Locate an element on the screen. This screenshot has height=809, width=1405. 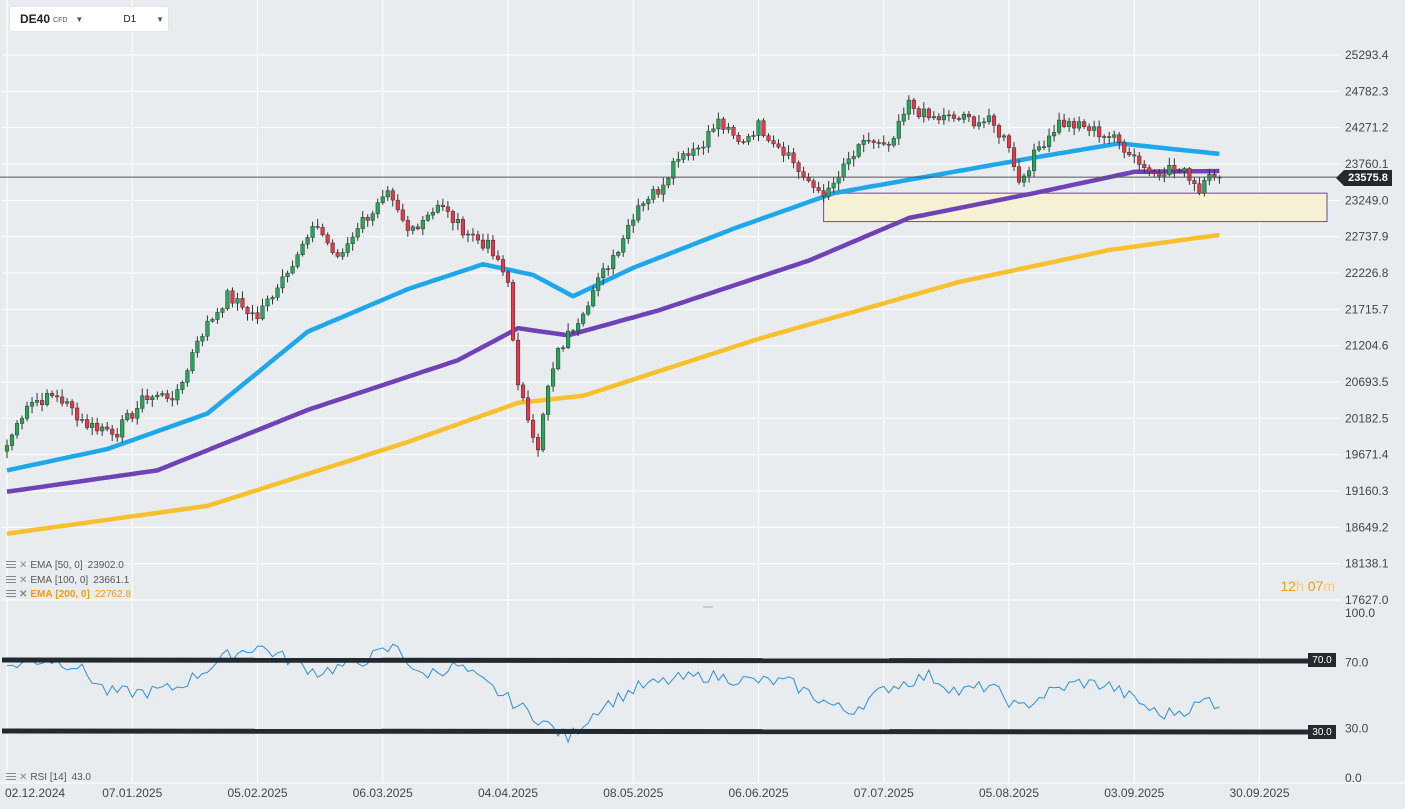
rsi-upper-level-line is located at coordinates (655, 660).